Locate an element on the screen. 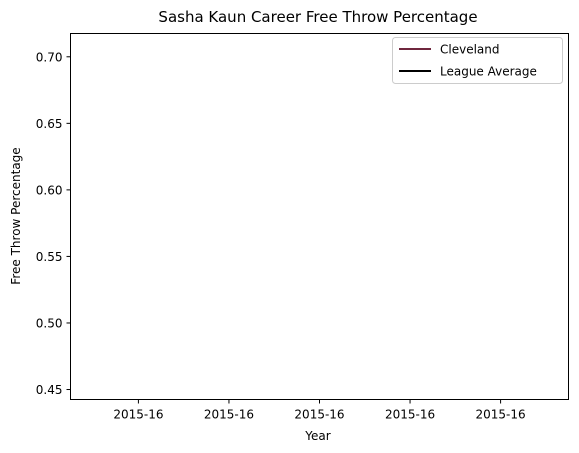  legend-box is located at coordinates (477, 60).